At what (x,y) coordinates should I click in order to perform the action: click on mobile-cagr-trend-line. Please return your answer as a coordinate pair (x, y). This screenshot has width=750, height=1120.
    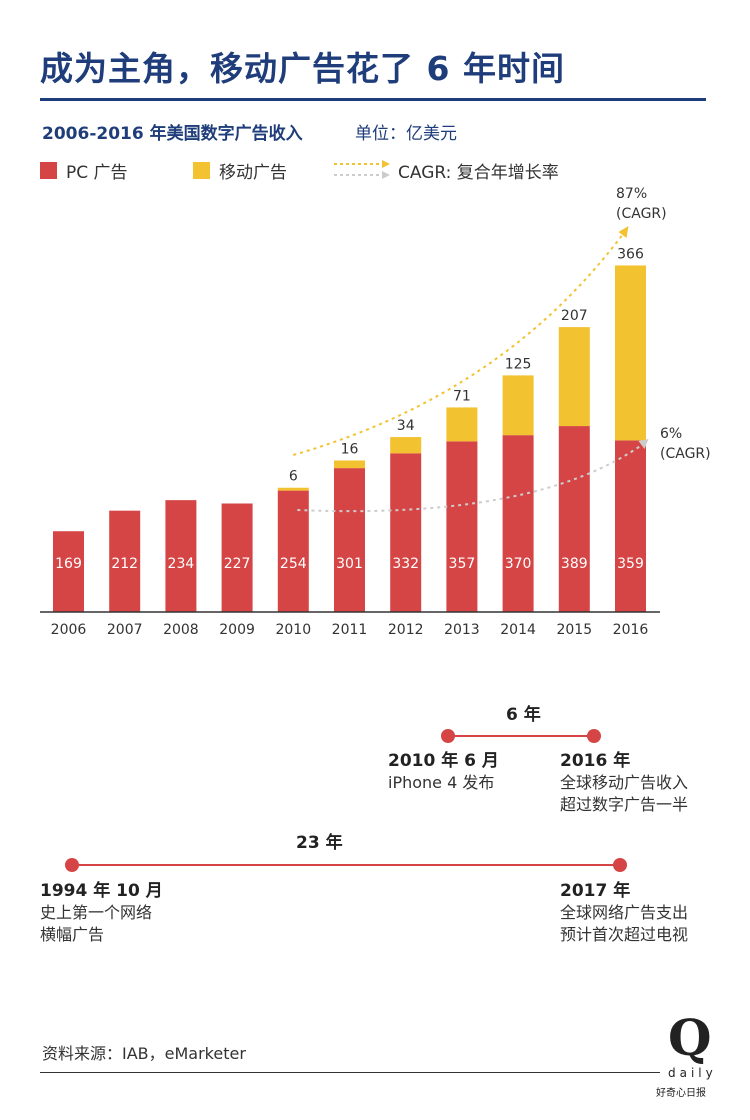
    Looking at the image, I should click on (459, 343).